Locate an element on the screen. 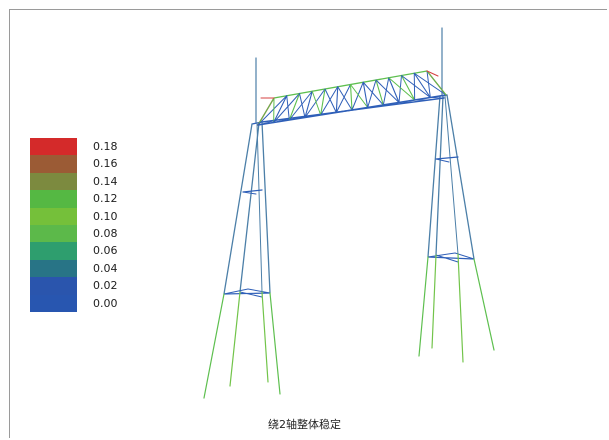 Image resolution: width=609 pixels, height=440 pixels. legend-label: 0.02 is located at coordinates (105, 286).